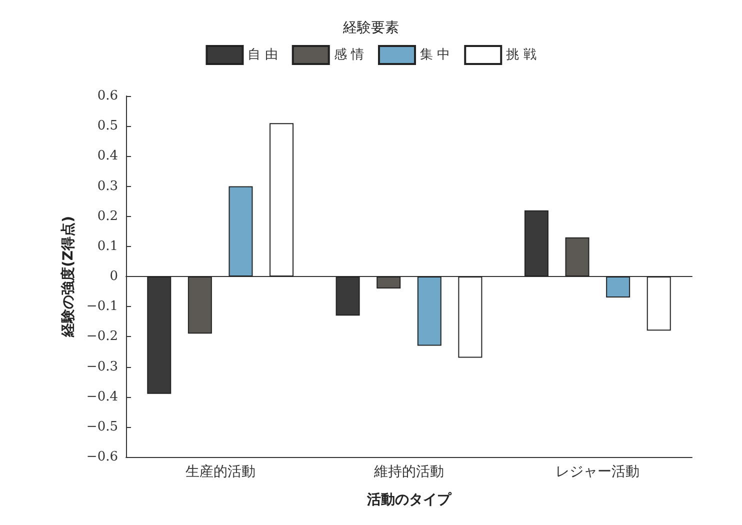 This screenshot has height=525, width=742. I want to click on y-tick-label: −0.3, so click(102, 366).